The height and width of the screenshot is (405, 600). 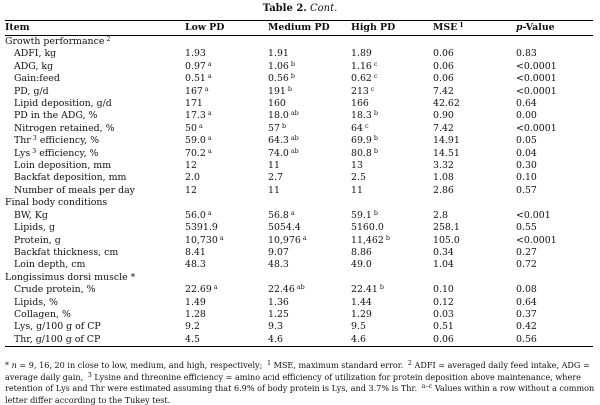 I want to click on row-label-cell: Loin depth, cm, so click(x=95, y=265).